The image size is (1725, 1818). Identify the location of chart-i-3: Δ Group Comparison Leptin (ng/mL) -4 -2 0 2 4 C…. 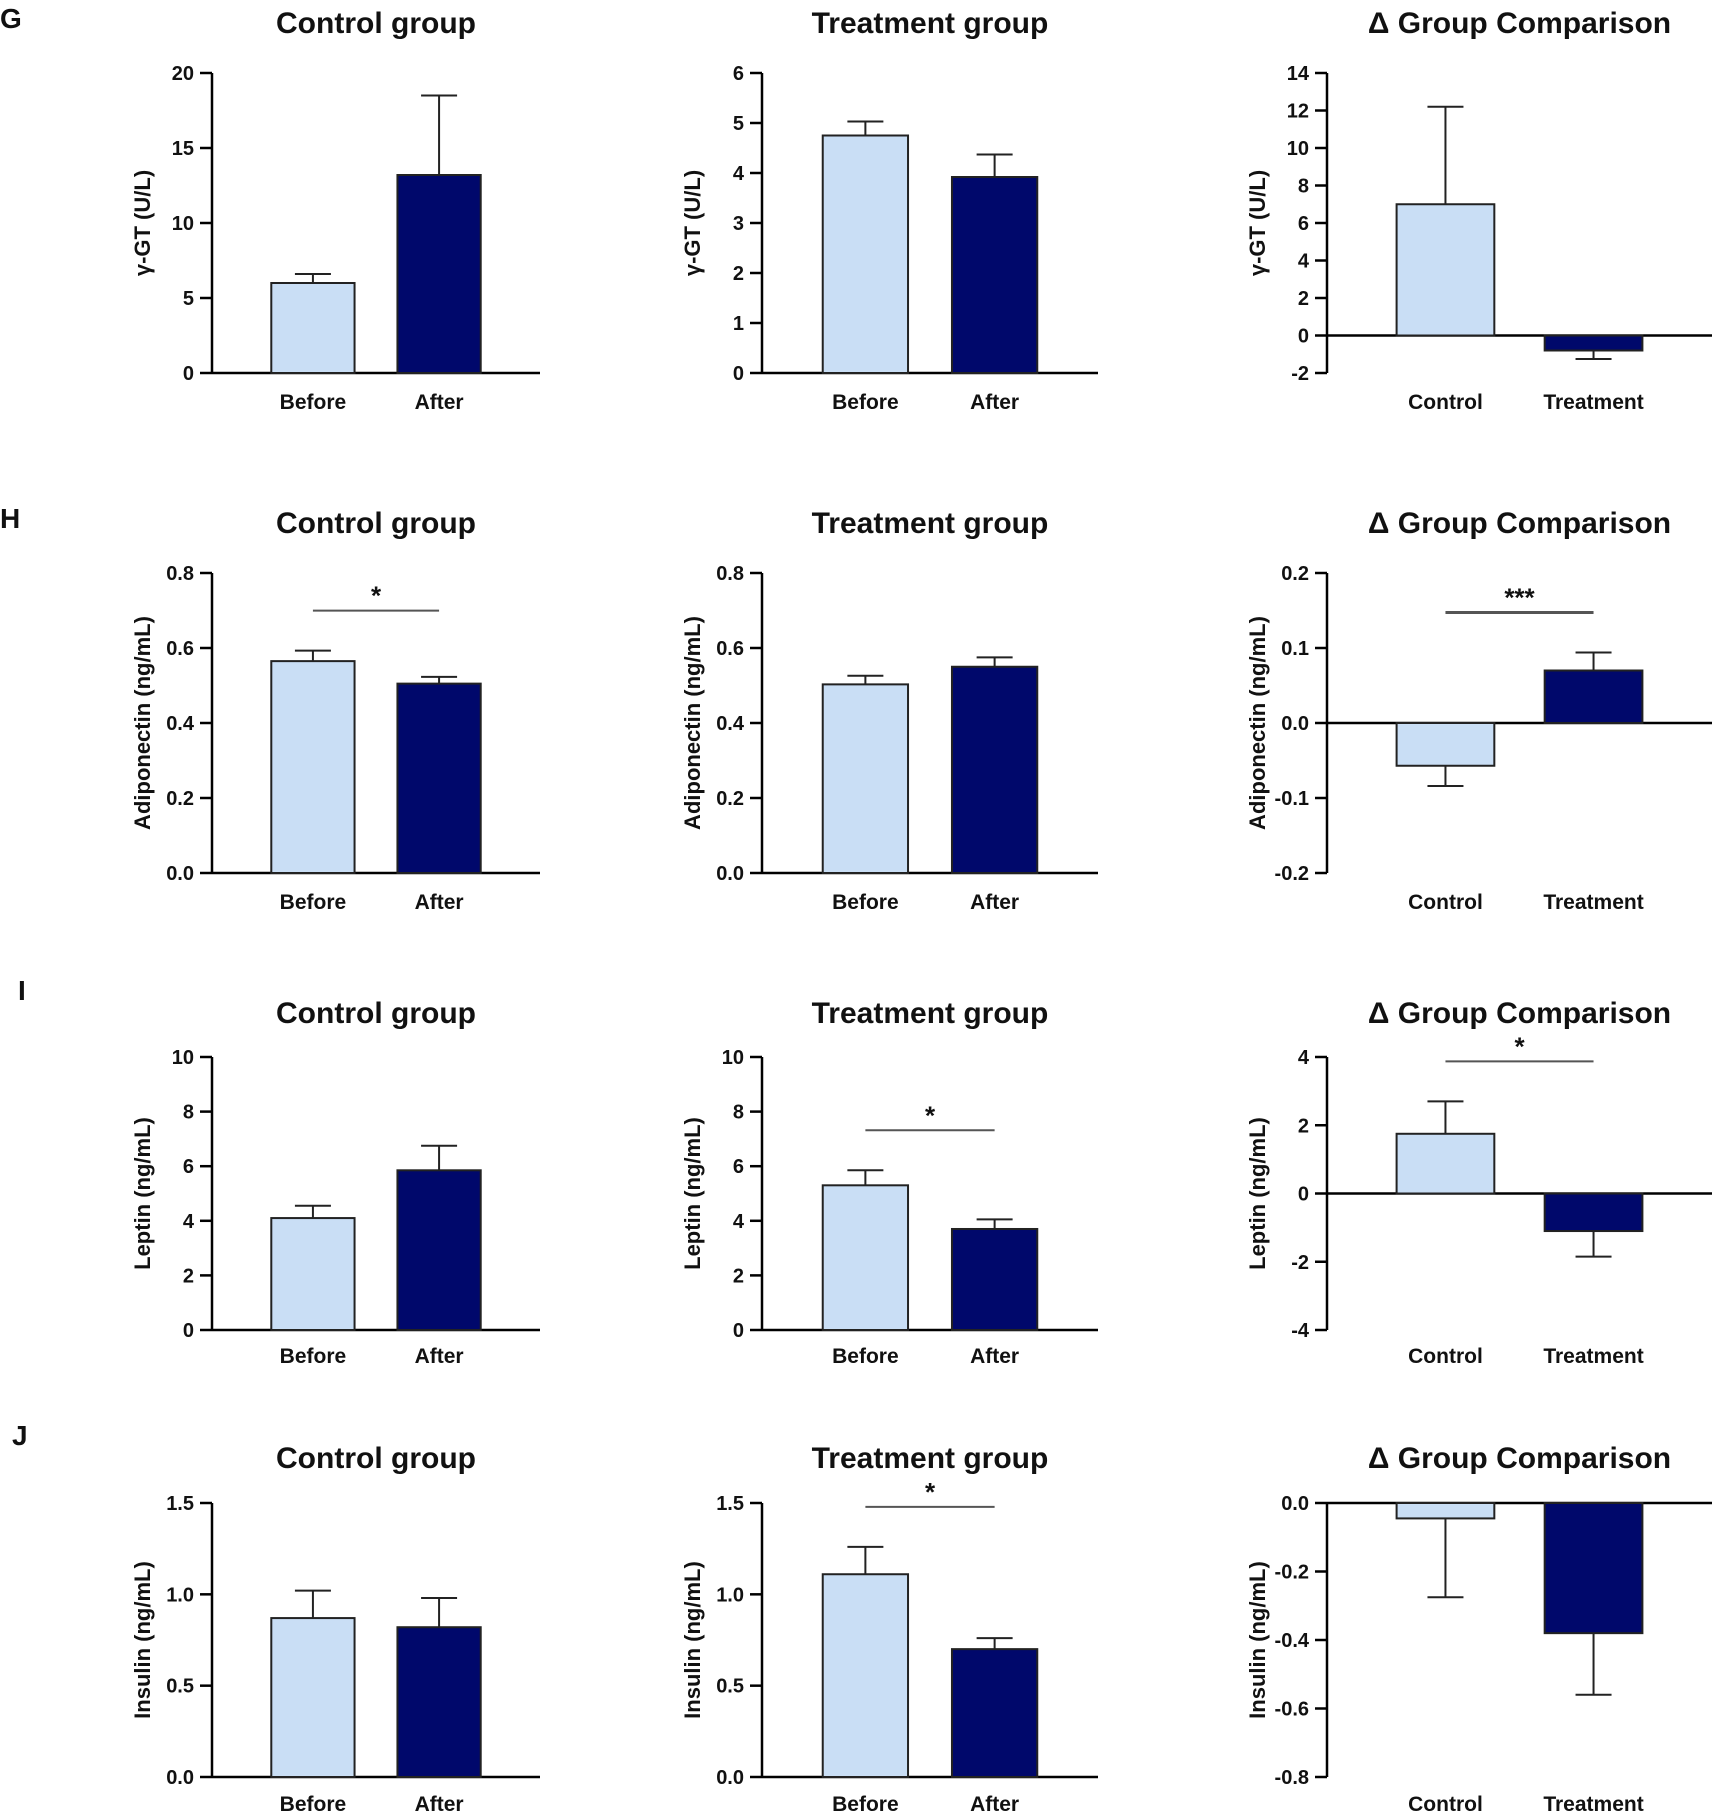
(1478, 1182).